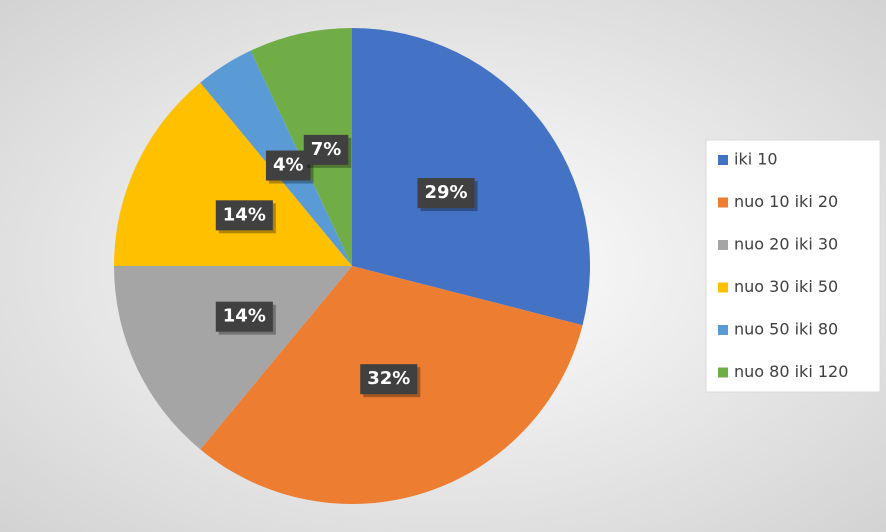 This screenshot has width=886, height=532. I want to click on data-label: 7%, so click(326, 149).